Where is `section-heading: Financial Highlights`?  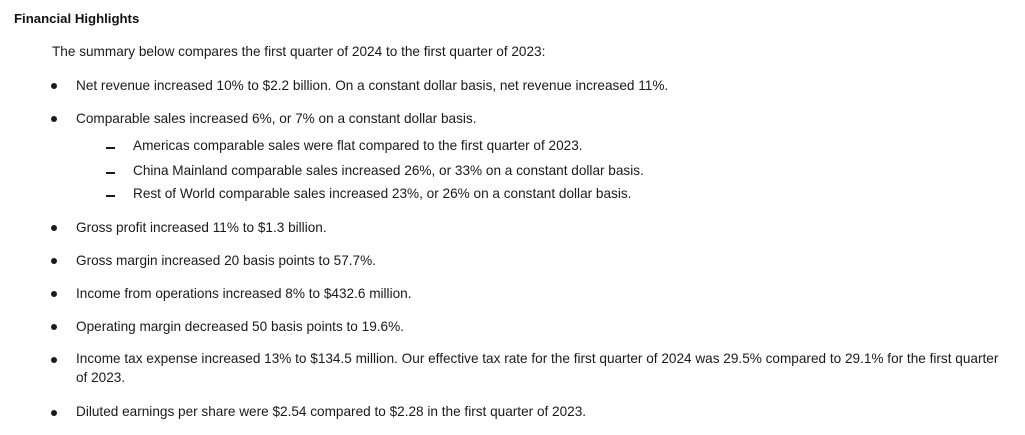
section-heading: Financial Highlights is located at coordinates (77, 18).